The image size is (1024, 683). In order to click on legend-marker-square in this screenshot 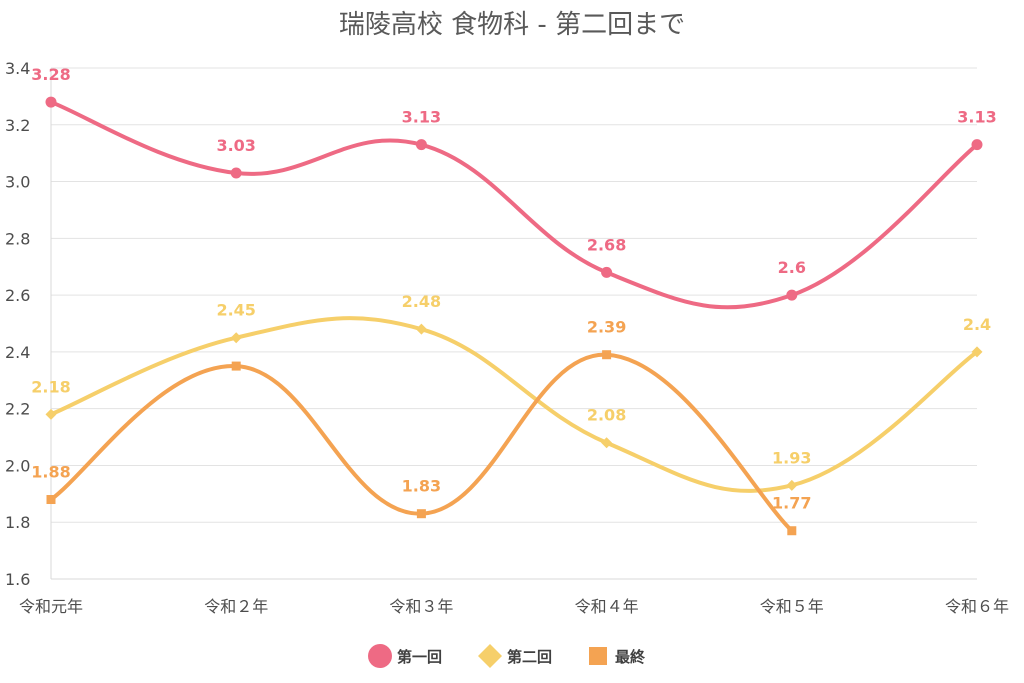, I will do `click(598, 656)`.